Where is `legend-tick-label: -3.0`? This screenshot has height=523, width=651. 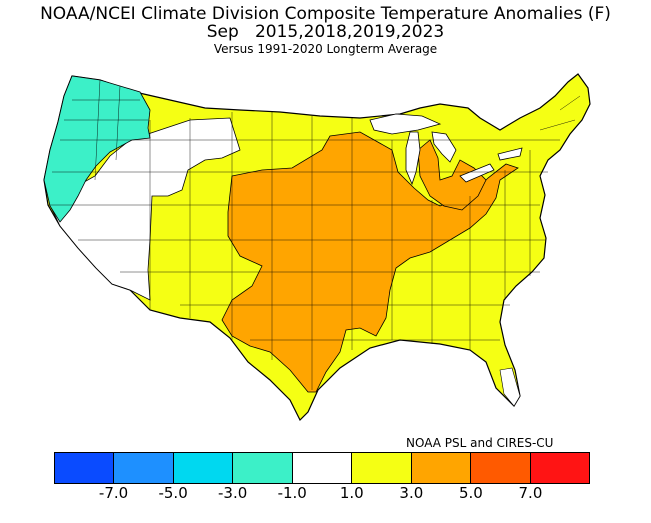
legend-tick-label: -3.0 is located at coordinates (233, 493).